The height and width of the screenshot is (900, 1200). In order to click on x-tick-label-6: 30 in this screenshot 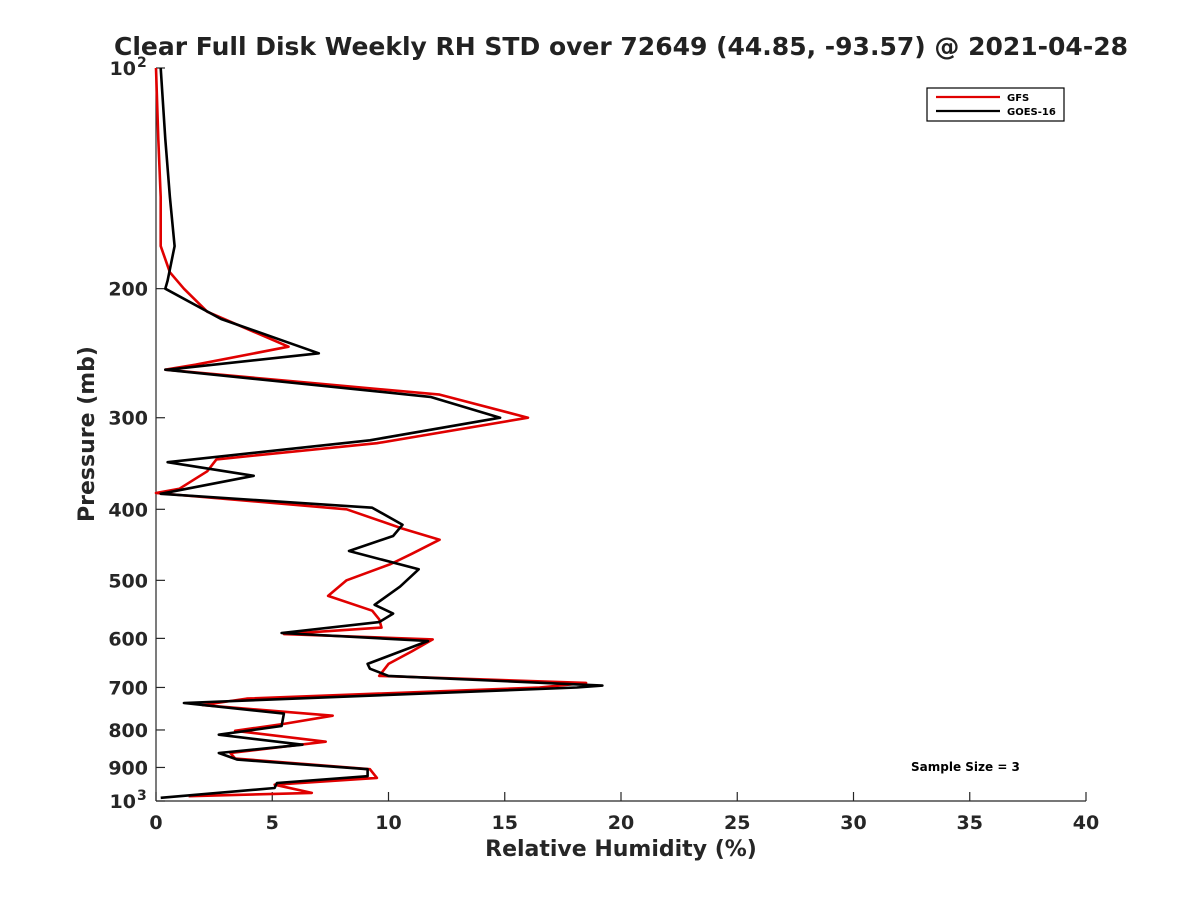, I will do `click(853, 823)`.